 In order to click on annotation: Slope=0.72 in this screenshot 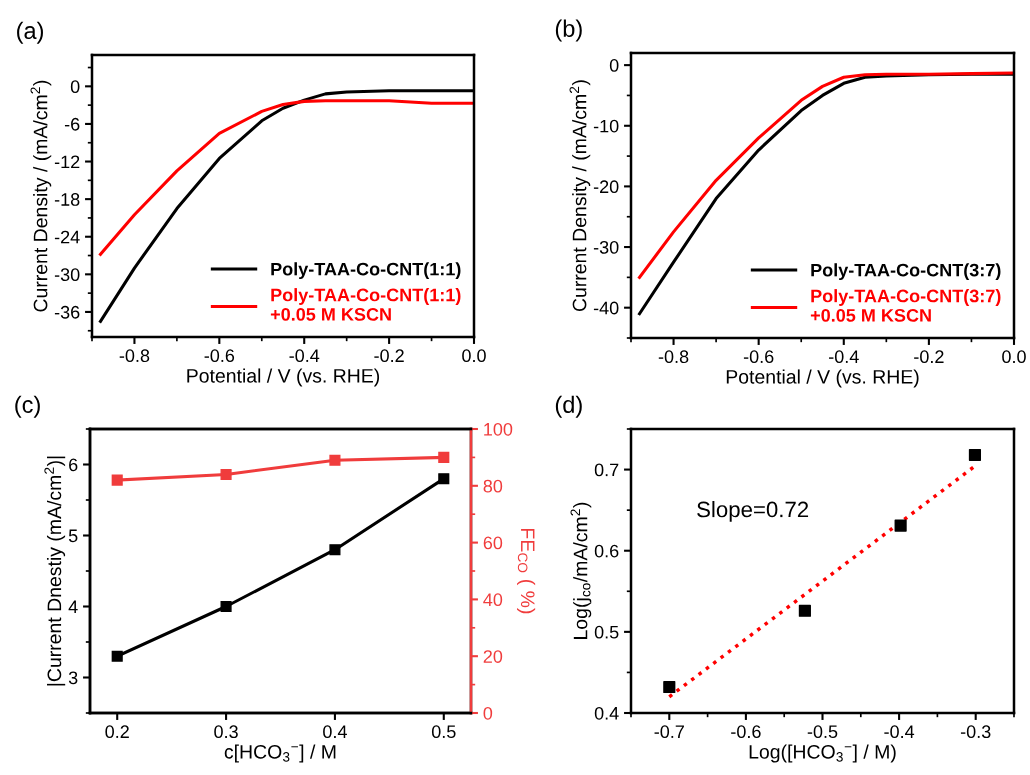, I will do `click(753, 511)`.